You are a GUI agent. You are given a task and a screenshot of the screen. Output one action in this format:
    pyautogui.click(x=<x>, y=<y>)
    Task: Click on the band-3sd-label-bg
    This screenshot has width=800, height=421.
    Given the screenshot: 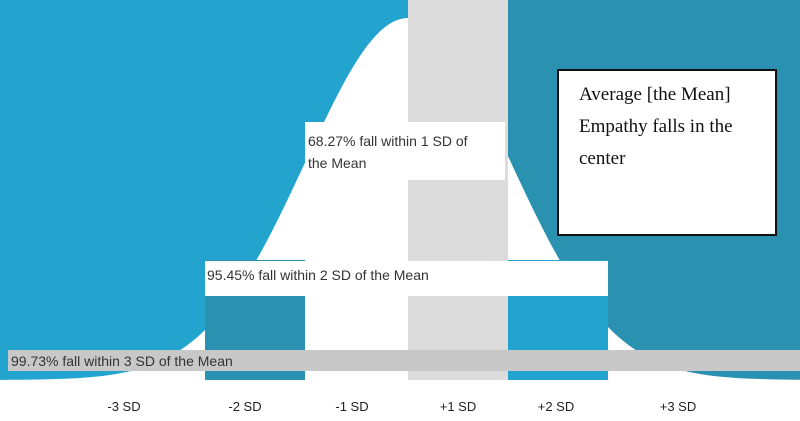 What is the action you would take?
    pyautogui.click(x=404, y=360)
    